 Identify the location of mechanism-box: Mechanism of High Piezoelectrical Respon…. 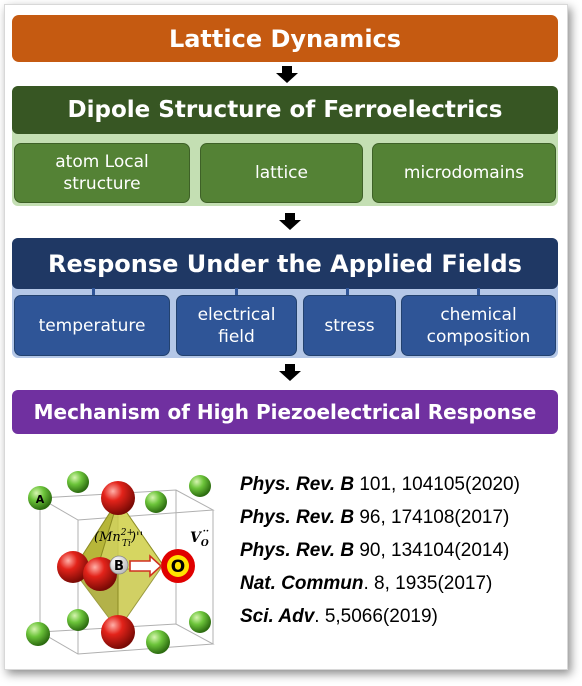
(285, 412).